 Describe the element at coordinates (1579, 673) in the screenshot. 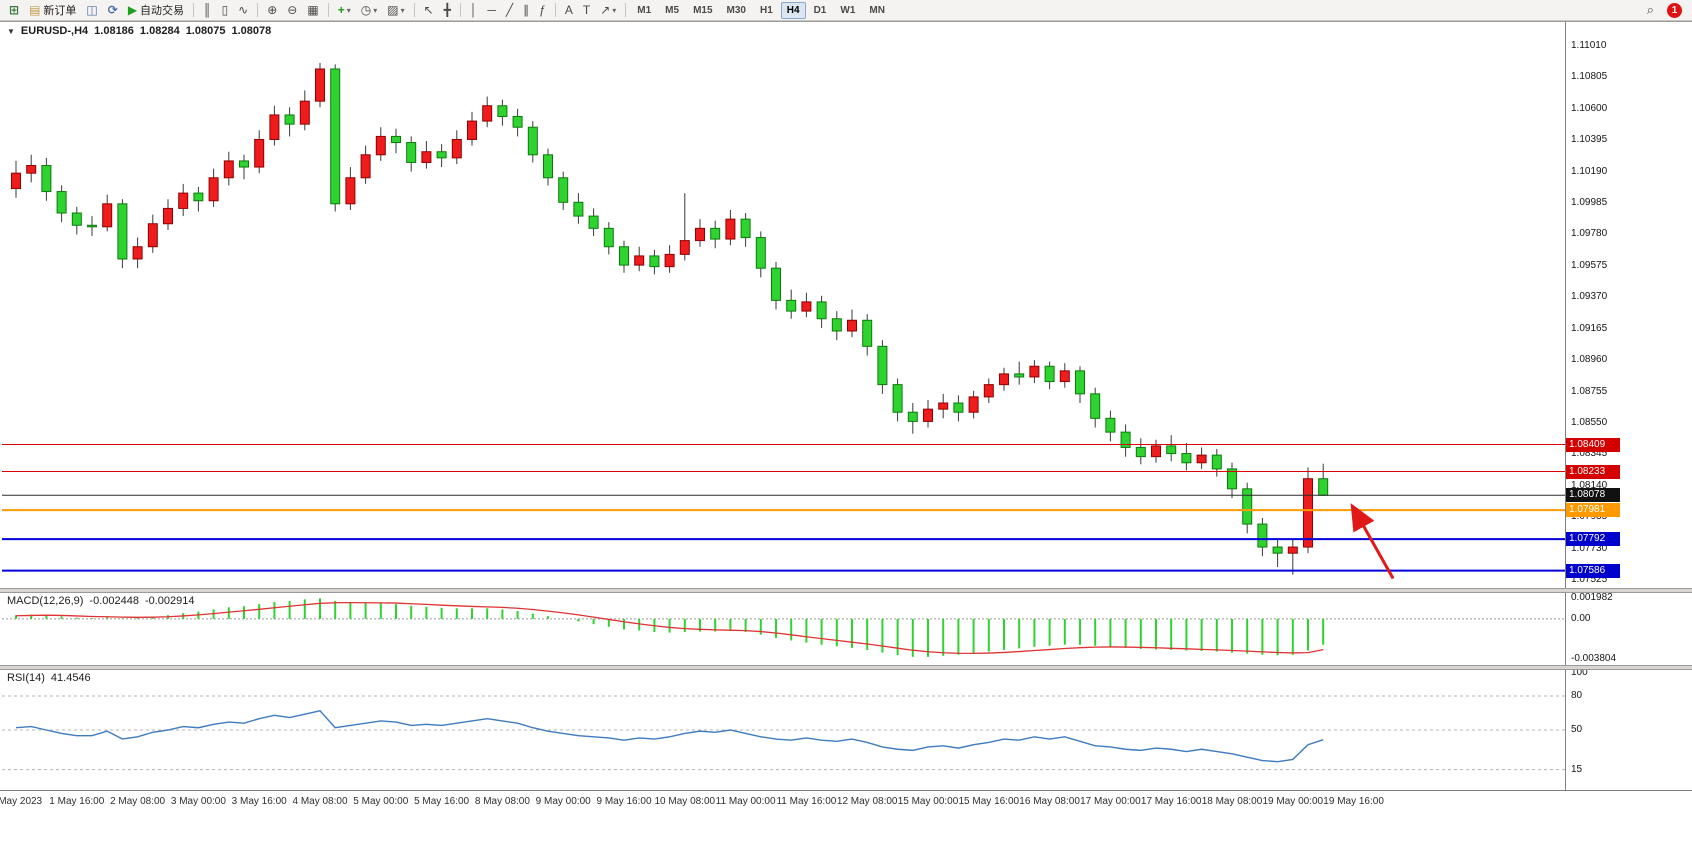

I see `rsi-tick-label: 100` at that location.